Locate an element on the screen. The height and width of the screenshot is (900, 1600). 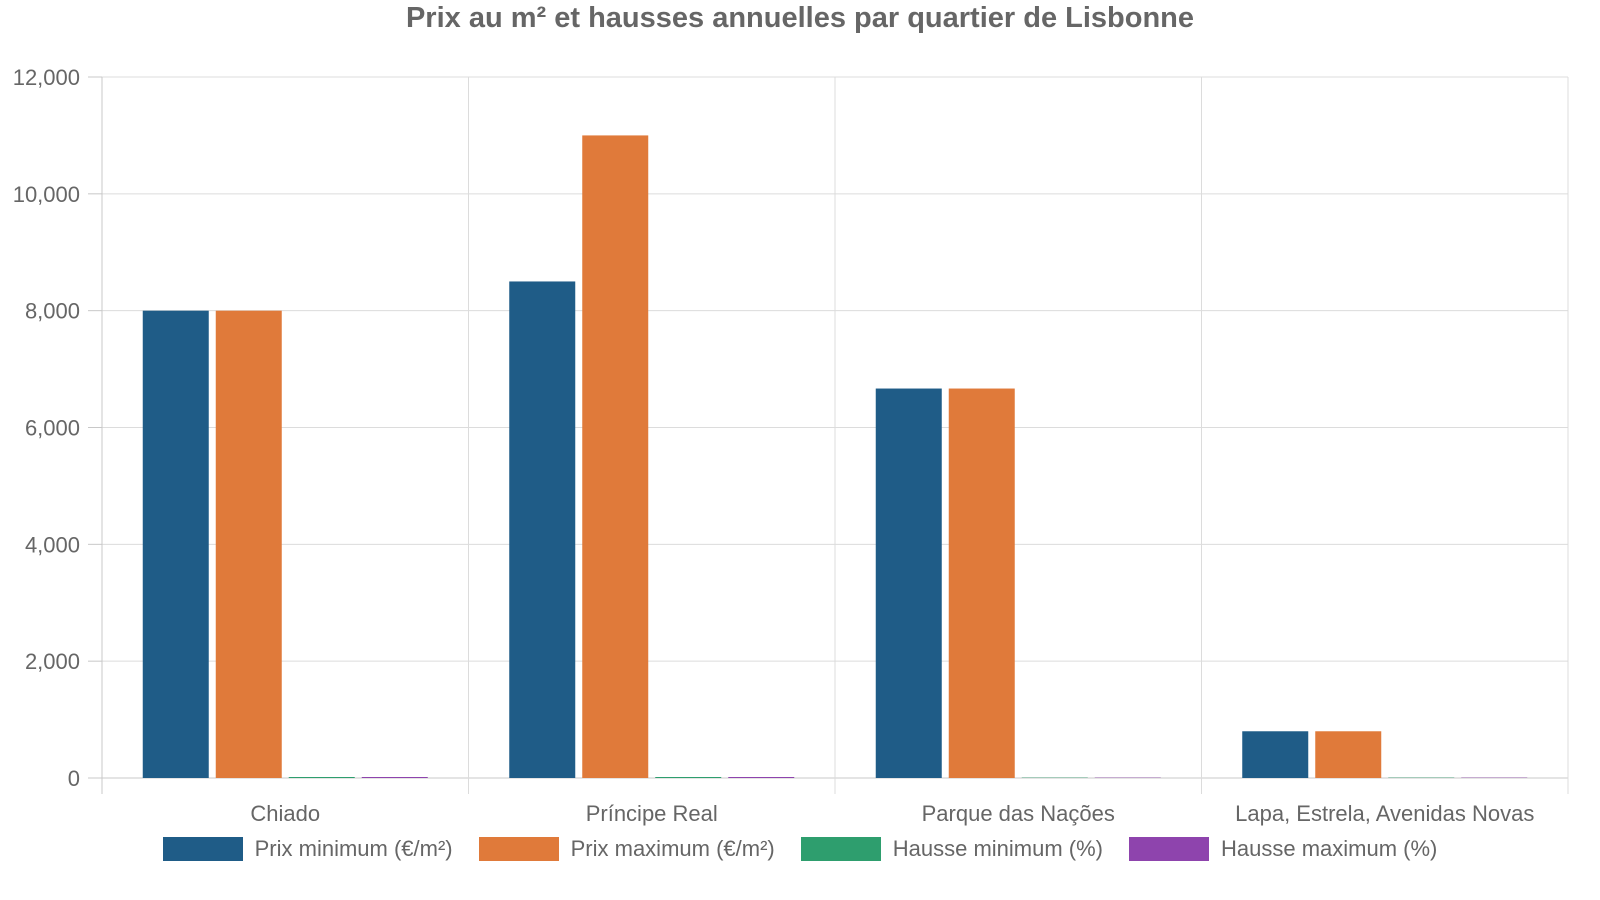
x-tick-label: Chiado is located at coordinates (285, 813).